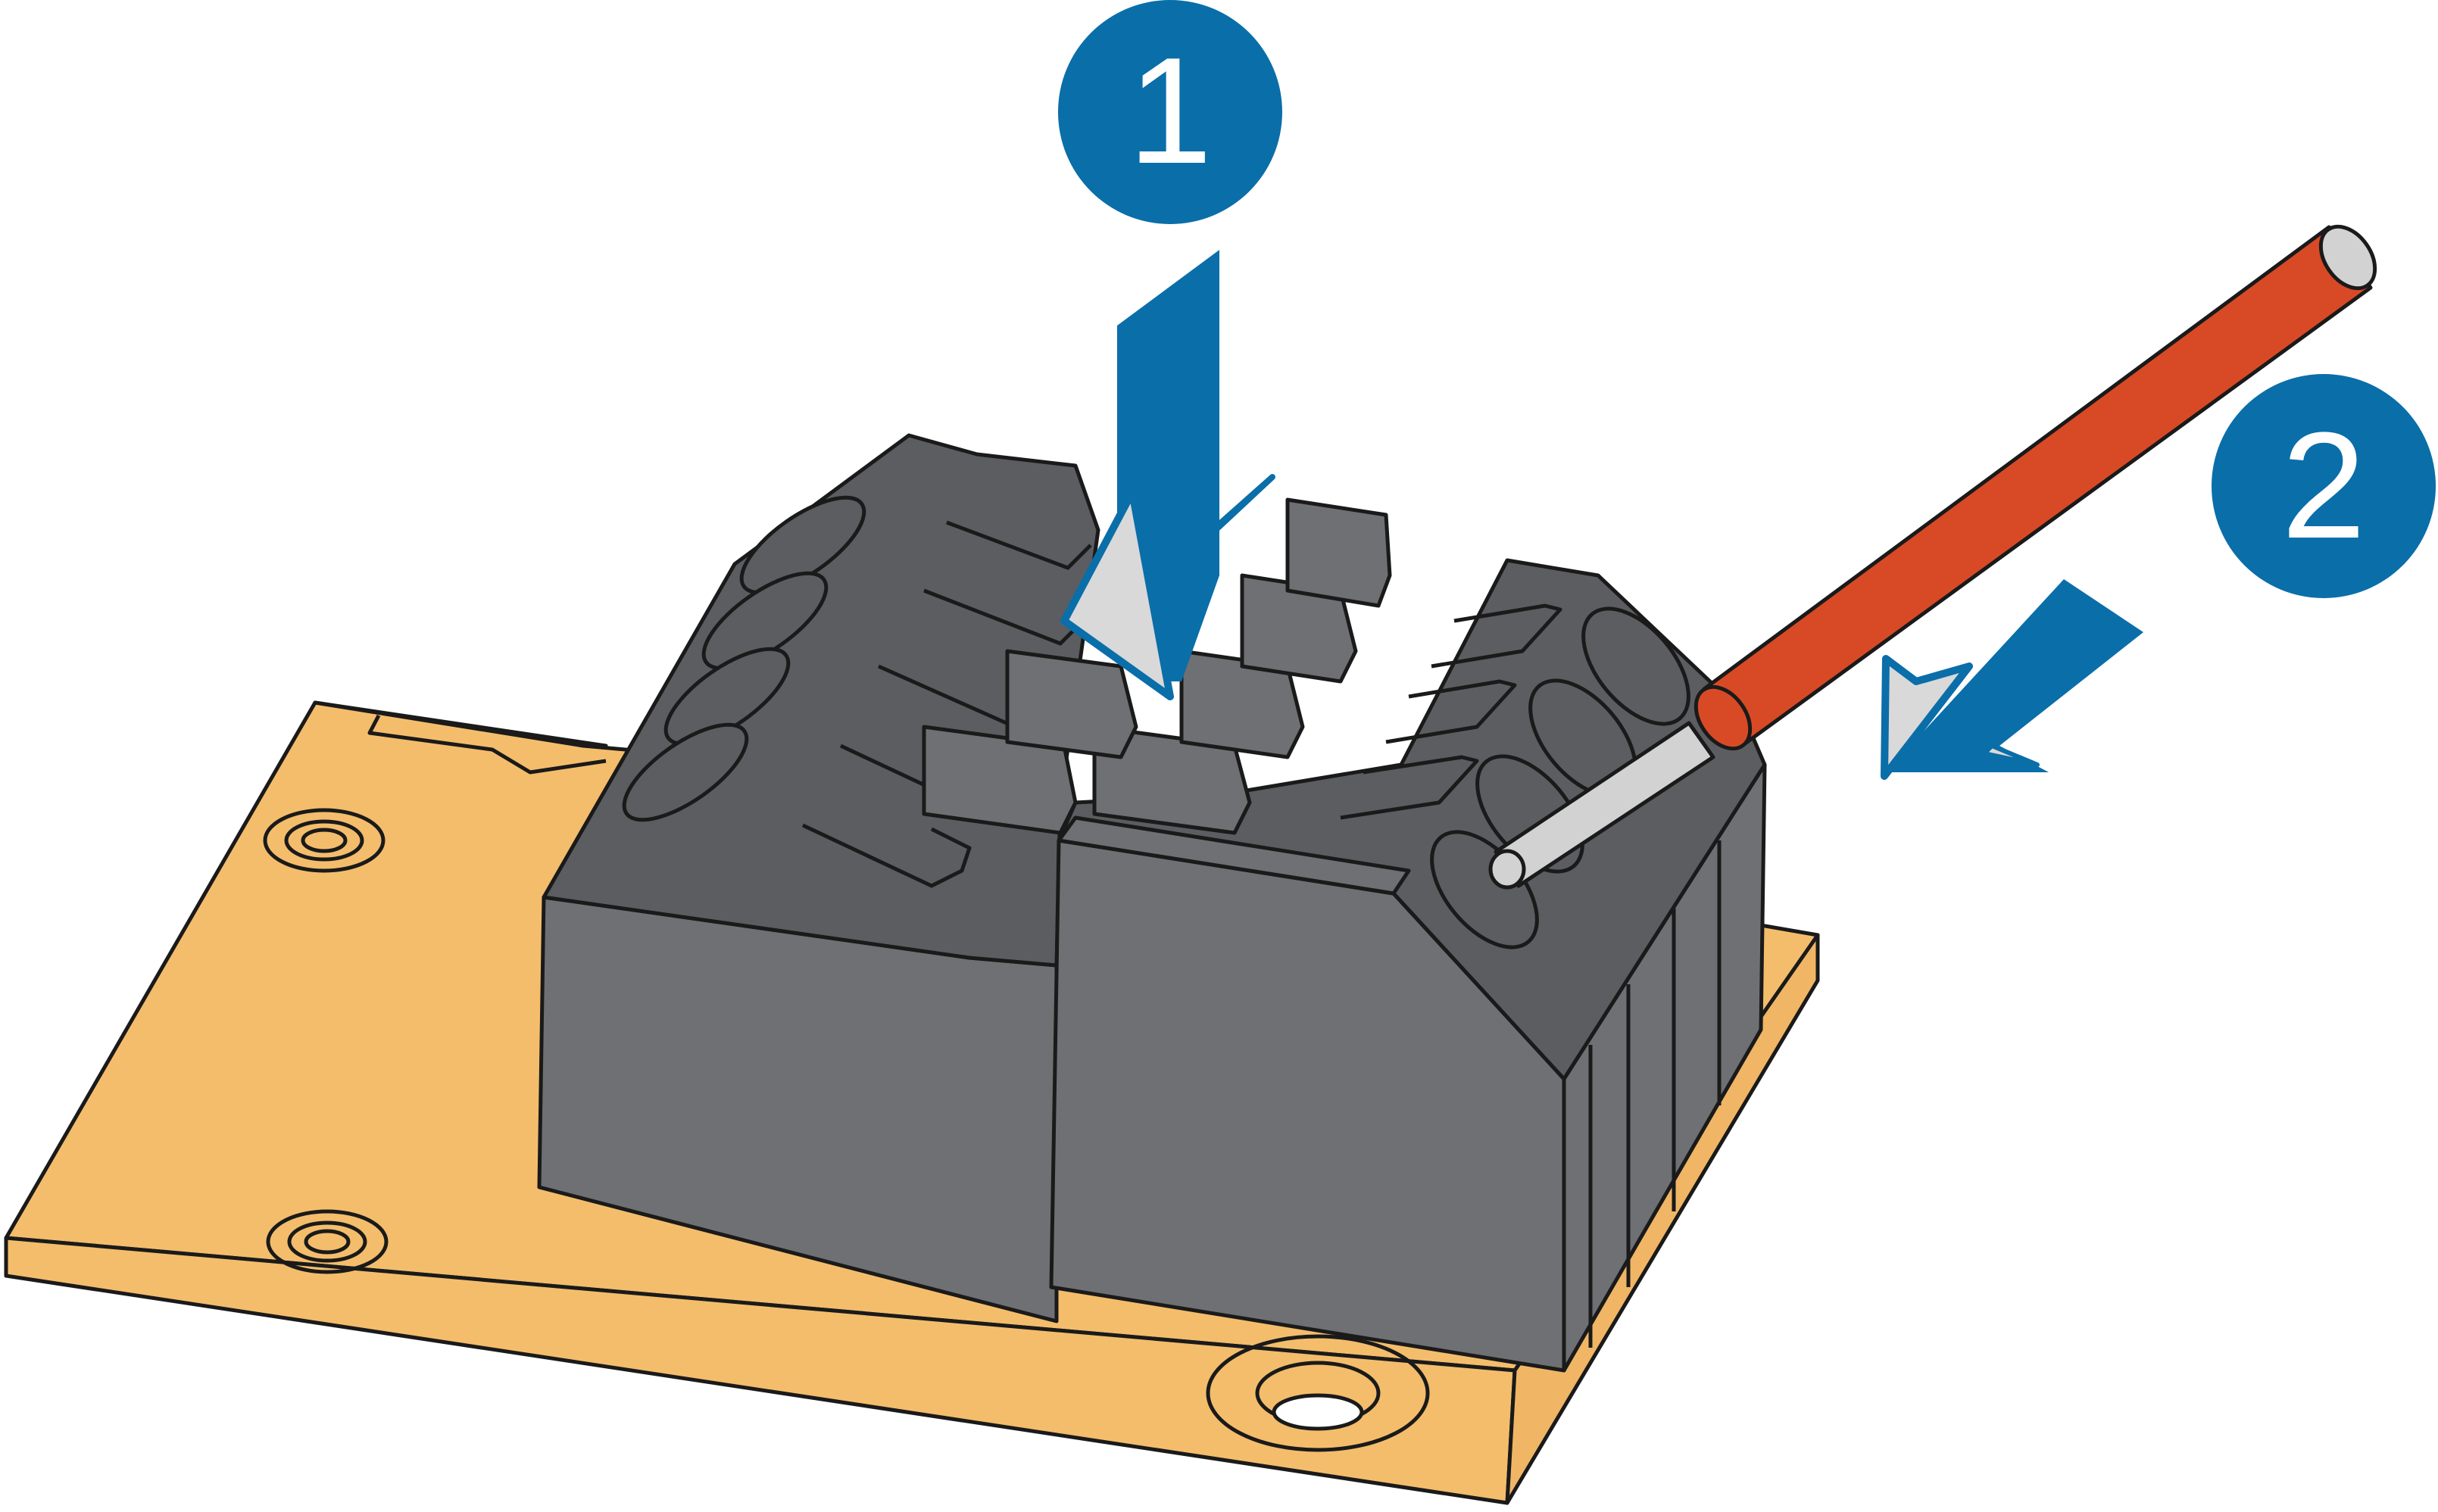  Describe the element at coordinates (2347, 257) in the screenshot. I see `wire-end` at that location.